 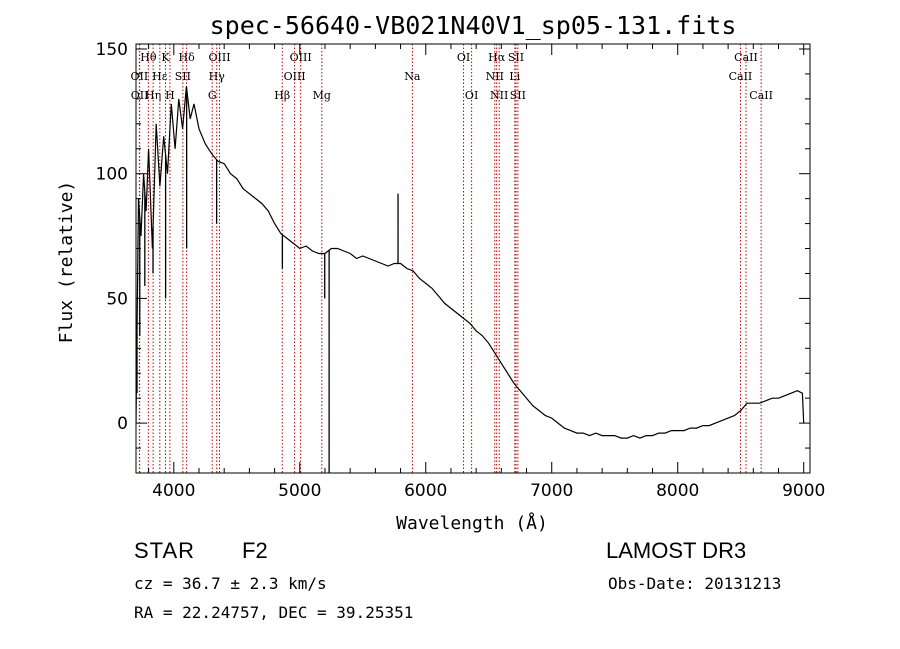 What do you see at coordinates (472, 523) in the screenshot?
I see `x-axis-label: Wavelength (Å)` at bounding box center [472, 523].